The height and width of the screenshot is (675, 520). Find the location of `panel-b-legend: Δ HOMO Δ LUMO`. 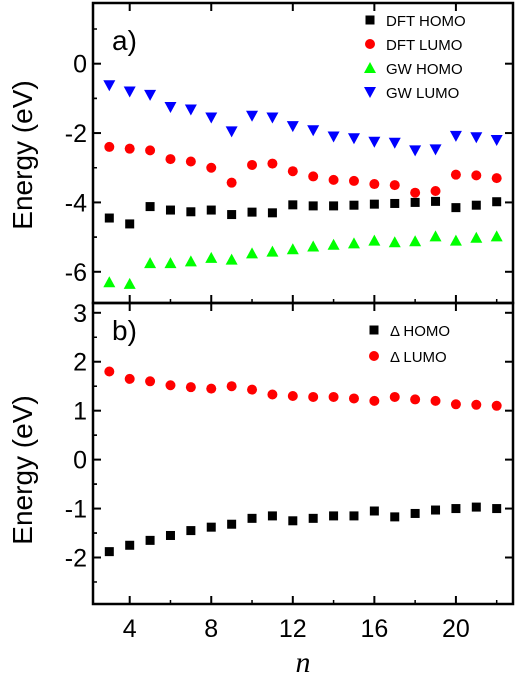

panel-b-legend: Δ HOMO Δ LUMO is located at coordinates (409, 344).